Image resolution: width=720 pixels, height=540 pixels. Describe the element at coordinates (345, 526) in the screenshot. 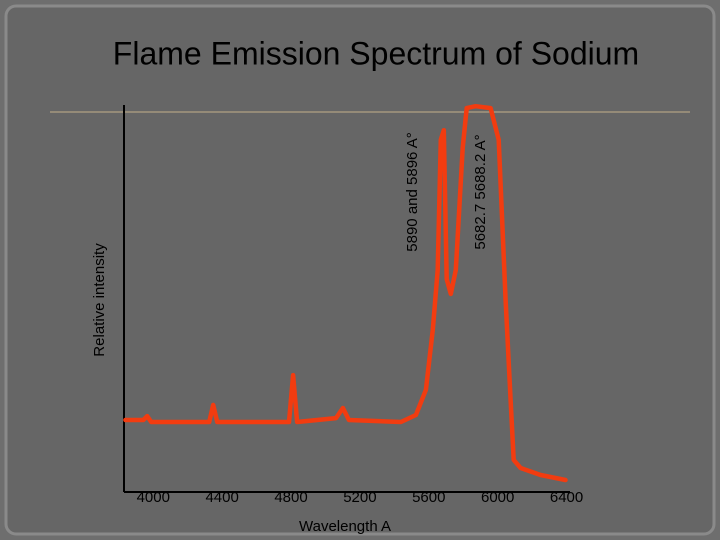

I see `x-axis-label: Wavelength A` at that location.